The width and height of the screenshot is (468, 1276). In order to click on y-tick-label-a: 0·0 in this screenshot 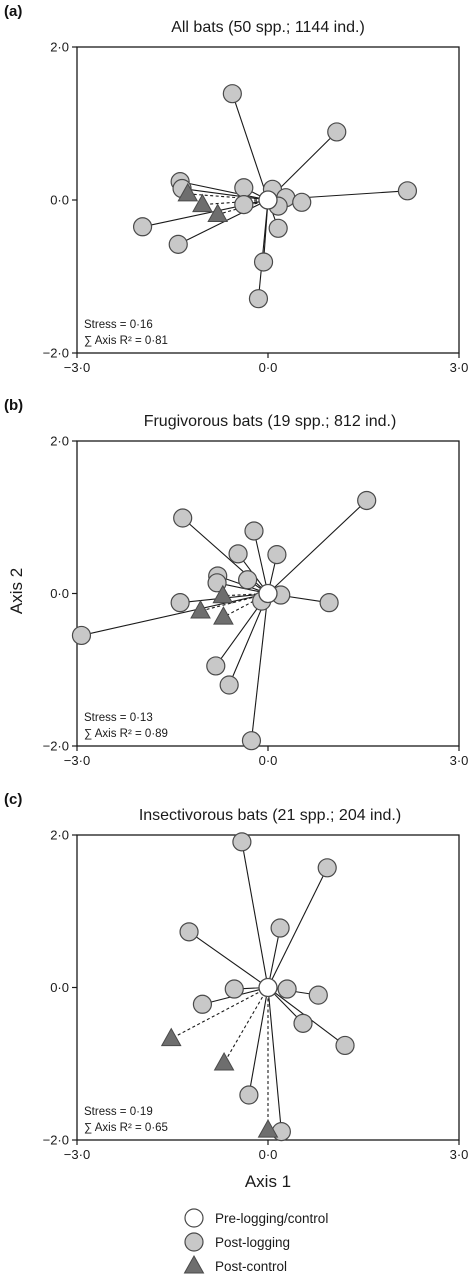, I will do `click(59, 200)`.